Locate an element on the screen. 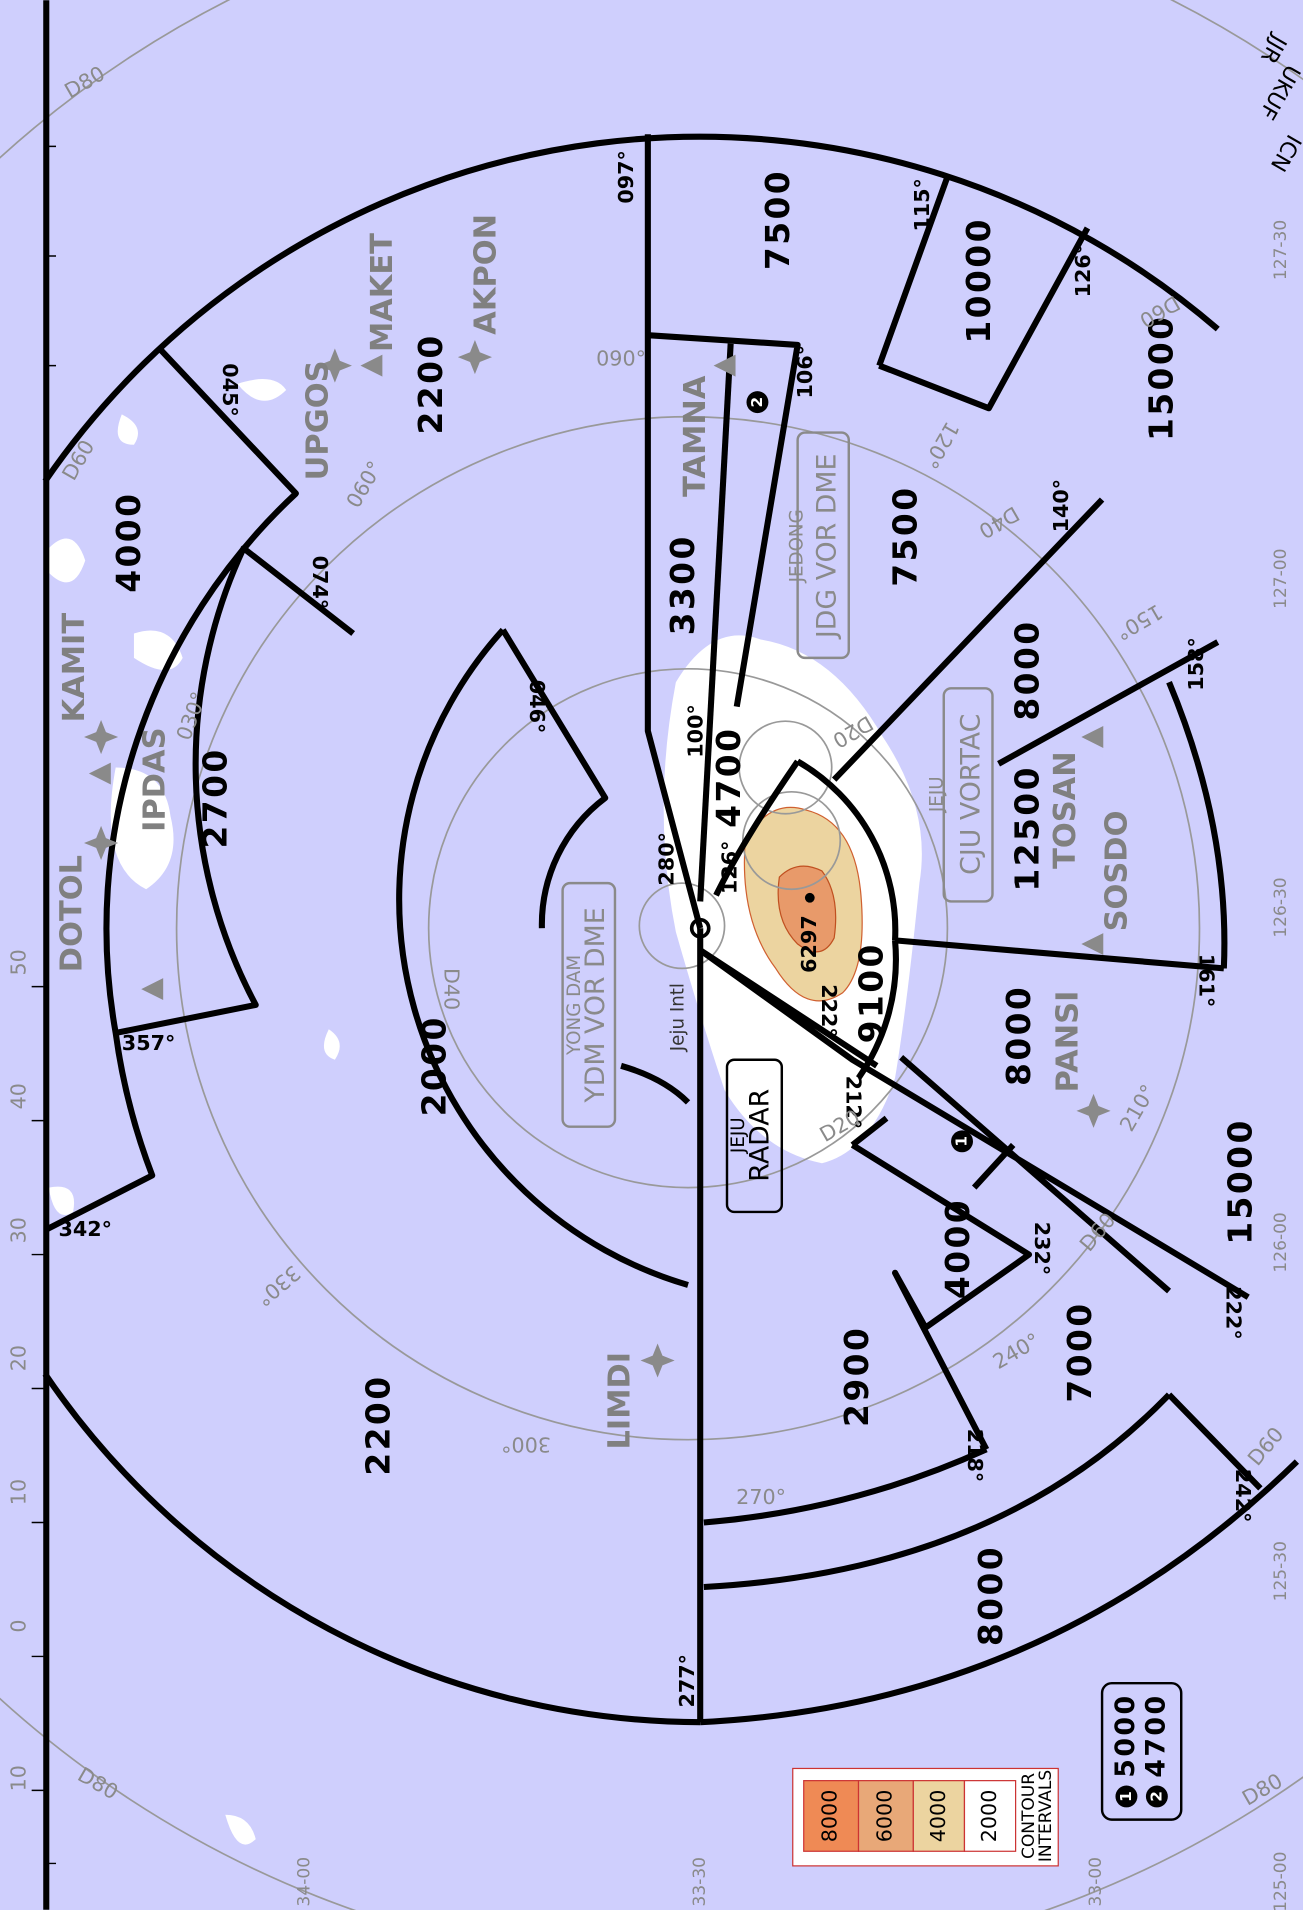 This screenshot has height=1910, width=1303. grid-label: 125-30 is located at coordinates (1281, 1571).